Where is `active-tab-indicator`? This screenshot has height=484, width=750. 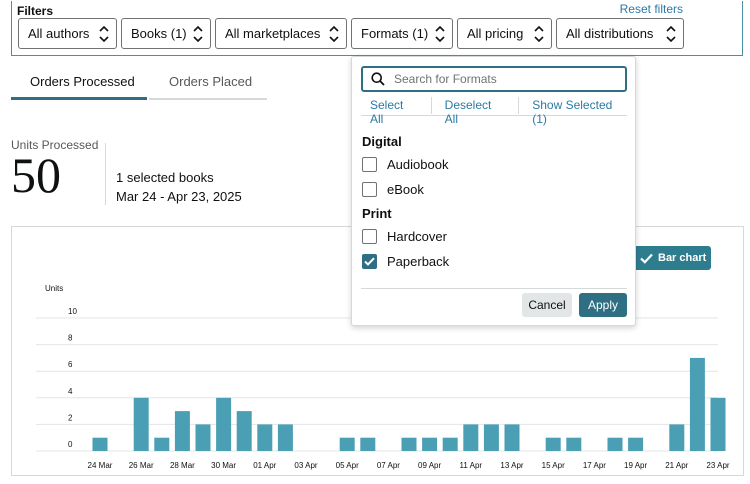 active-tab-indicator is located at coordinates (79, 98).